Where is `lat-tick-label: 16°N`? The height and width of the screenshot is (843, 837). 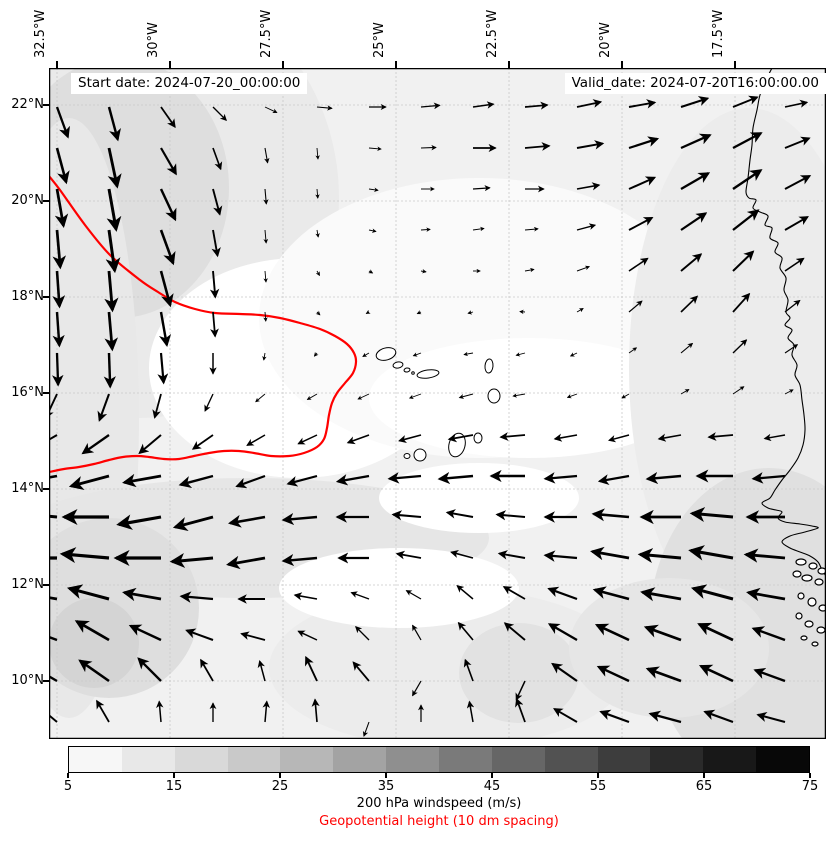 lat-tick-label: 16°N is located at coordinates (27, 392).